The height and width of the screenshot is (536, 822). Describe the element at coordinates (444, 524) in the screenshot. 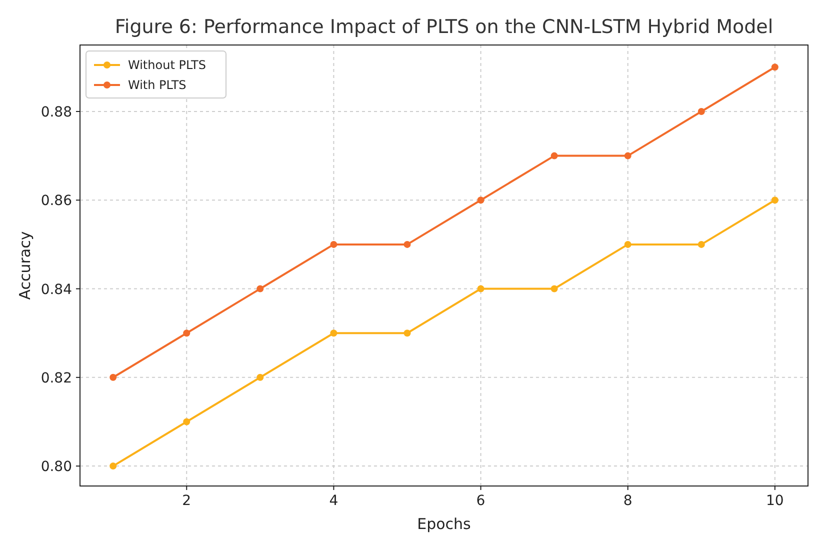

I see `x-axis-title: Epochs` at that location.